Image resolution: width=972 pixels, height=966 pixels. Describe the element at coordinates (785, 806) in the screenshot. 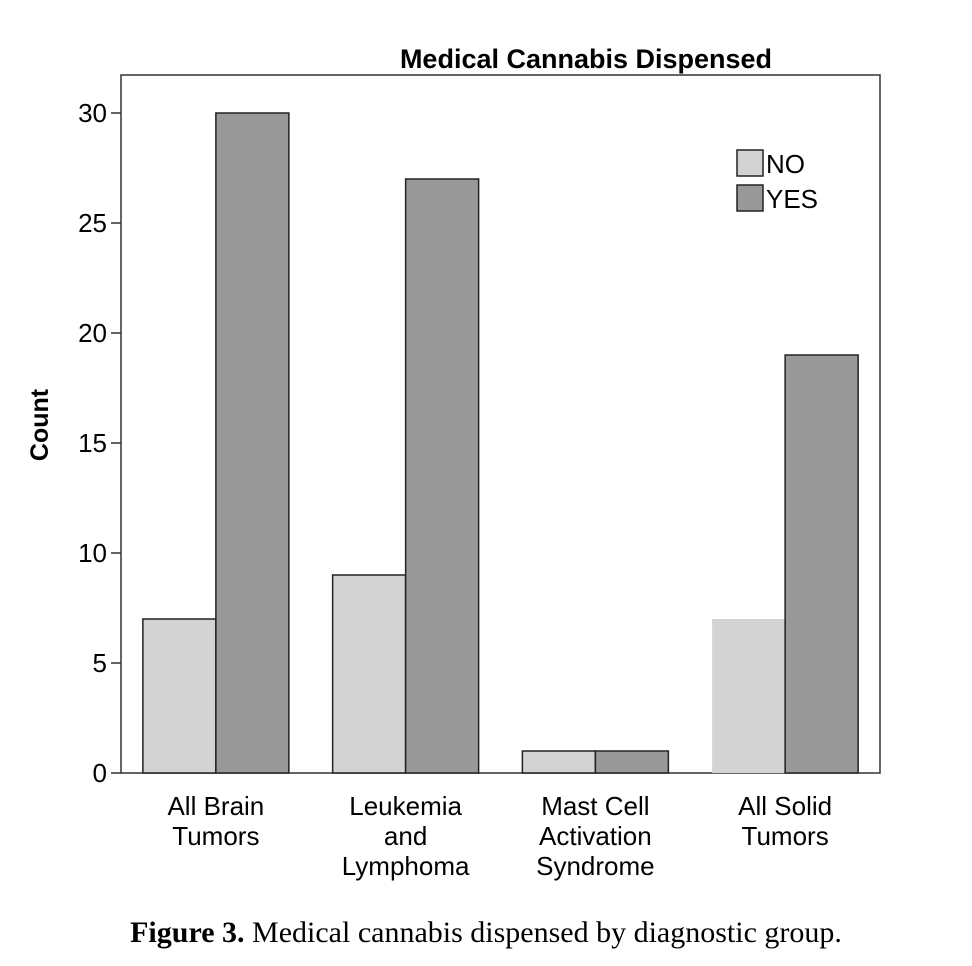

I see `x-category-label: All Solid` at that location.